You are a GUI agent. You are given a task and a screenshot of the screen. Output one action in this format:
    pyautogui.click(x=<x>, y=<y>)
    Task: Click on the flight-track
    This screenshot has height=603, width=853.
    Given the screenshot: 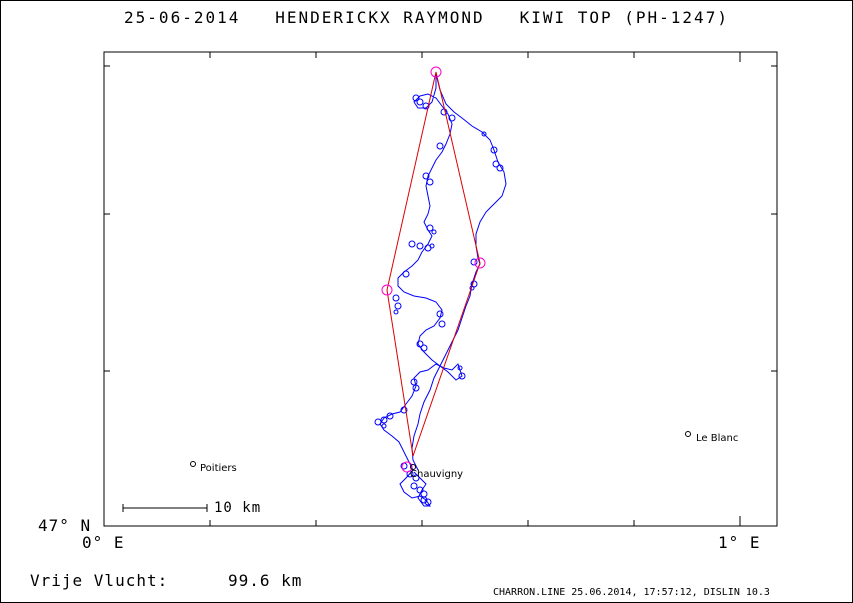 What is the action you would take?
    pyautogui.click(x=421, y=272)
    